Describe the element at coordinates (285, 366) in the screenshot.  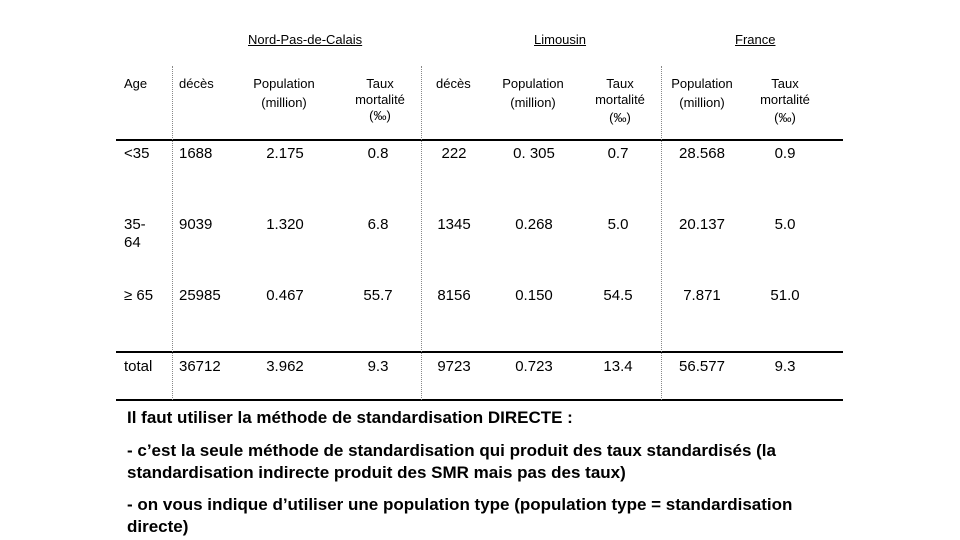
I see `cell-npdc-population: 3.962` at that location.